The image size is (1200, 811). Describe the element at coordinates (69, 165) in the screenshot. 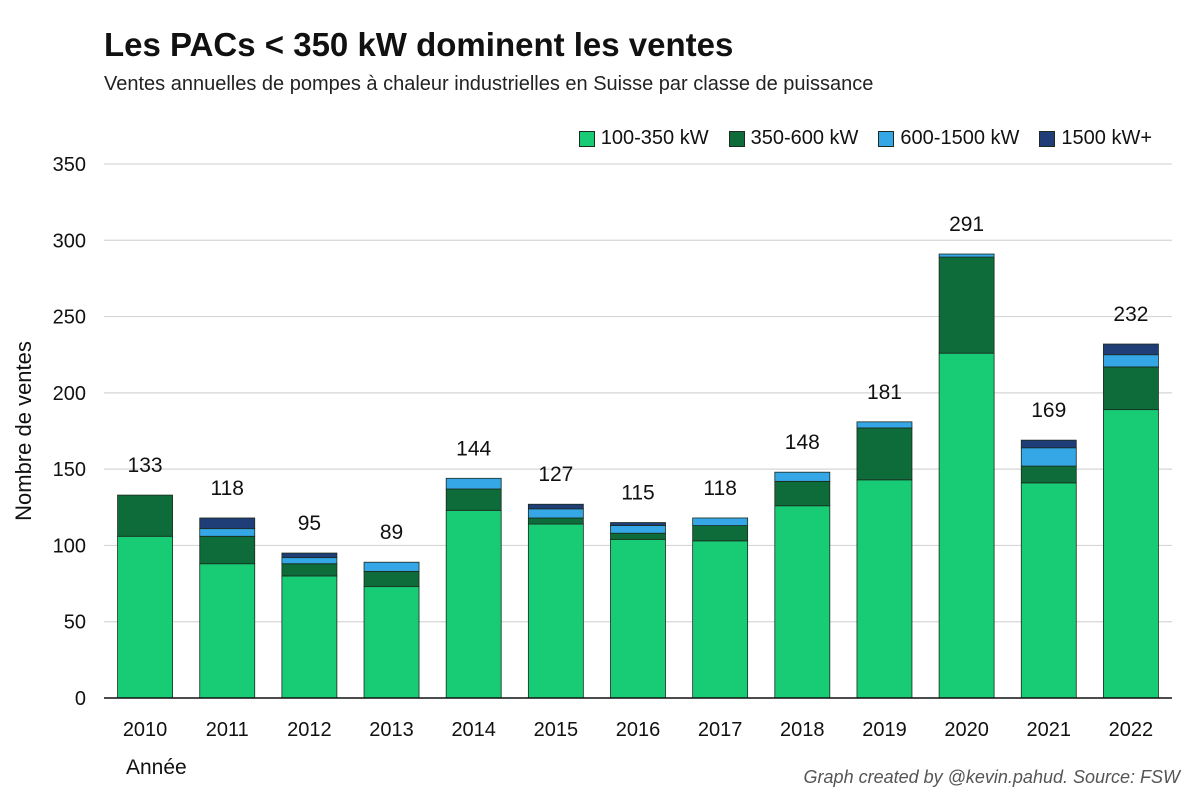

I see `y-tick-label: 350` at that location.